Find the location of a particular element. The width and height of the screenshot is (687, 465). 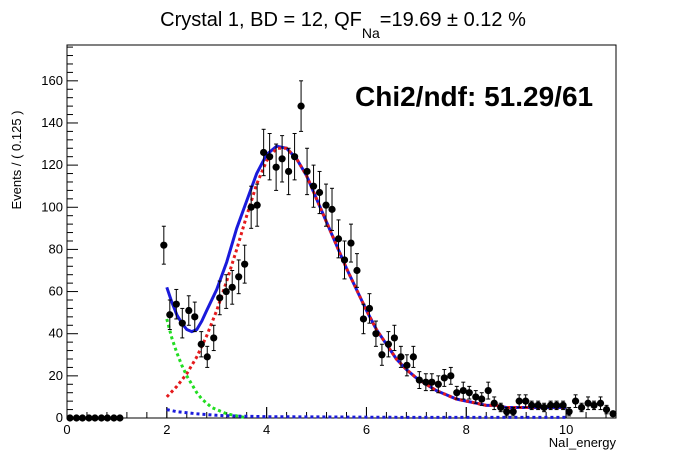

chi2-annotation: Chi2/ndf: 51.29/61 is located at coordinates (474, 96).